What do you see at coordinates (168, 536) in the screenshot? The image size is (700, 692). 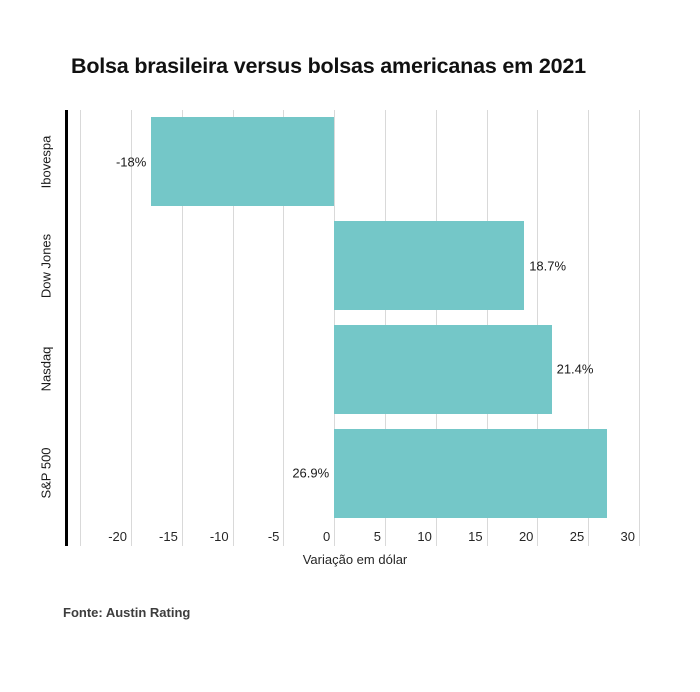 I see `x-tick-label: -15` at bounding box center [168, 536].